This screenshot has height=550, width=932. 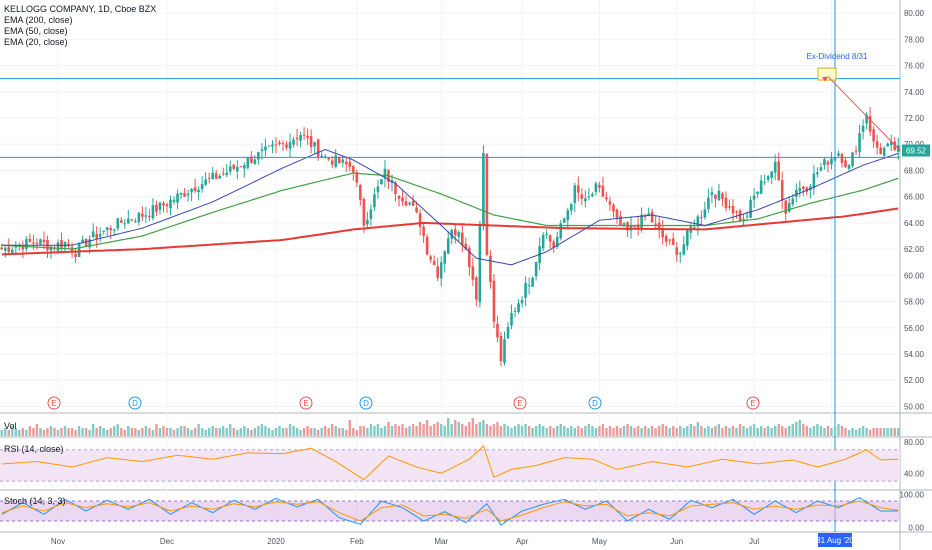 I want to click on price-tick-label: 66.00, so click(x=914, y=197).